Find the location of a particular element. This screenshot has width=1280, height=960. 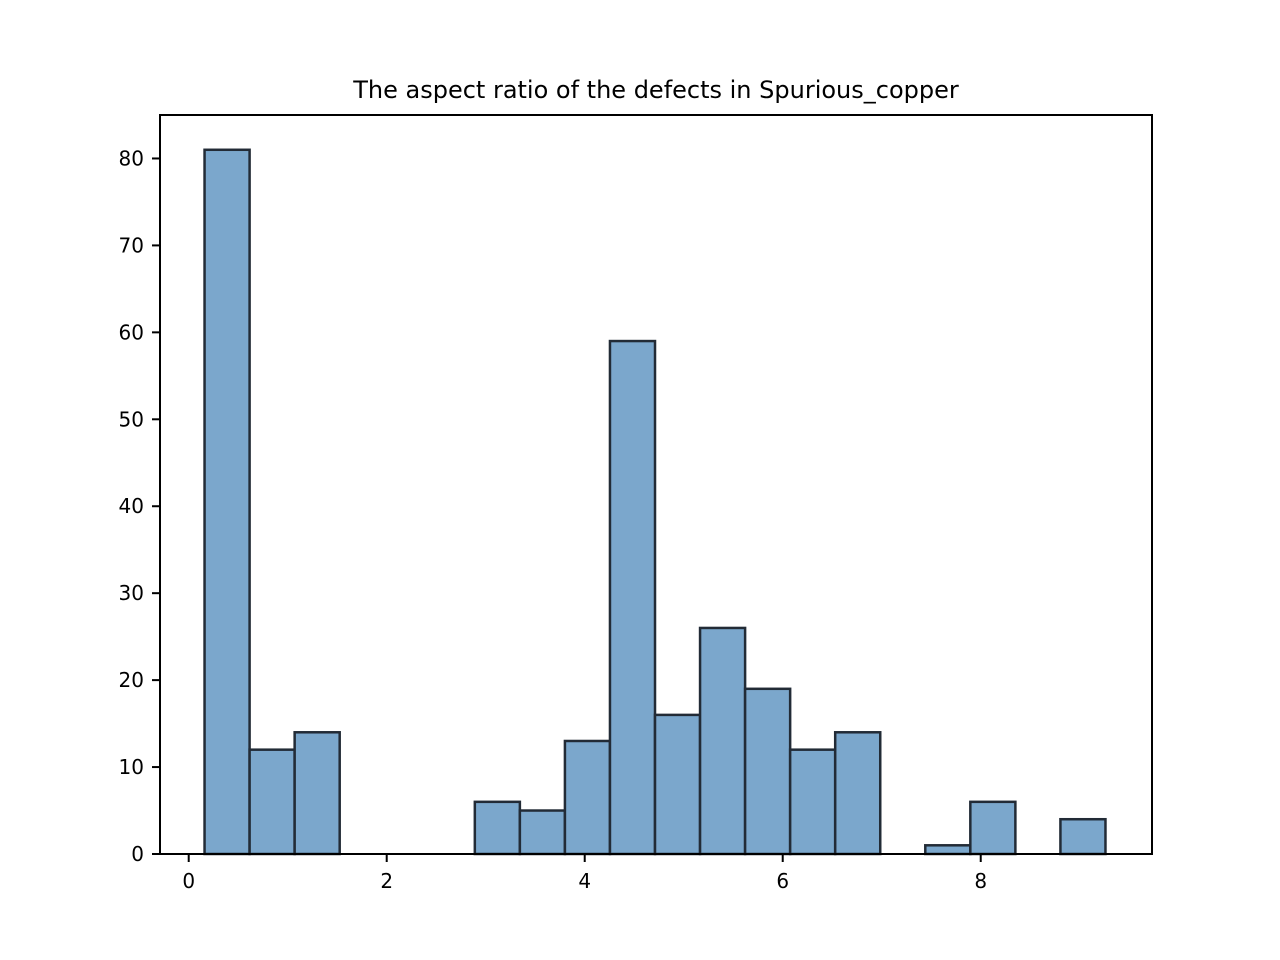

x-tick-label: 4 is located at coordinates (584, 881).